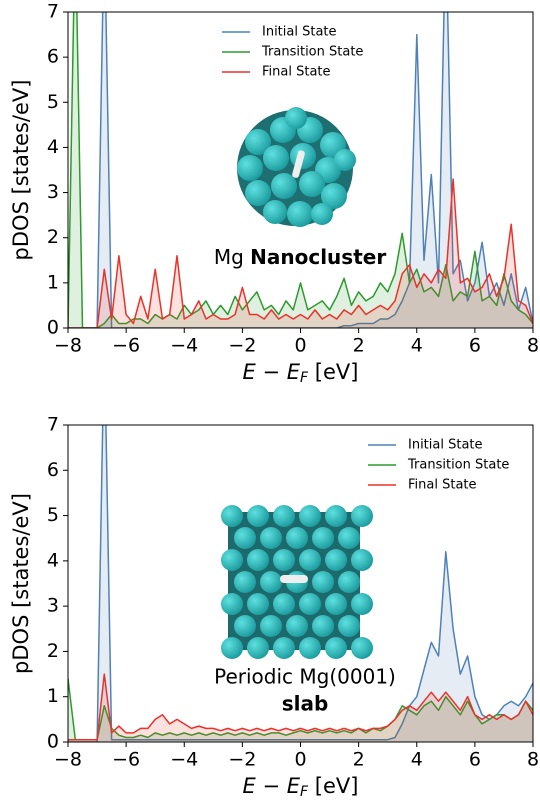 The width and height of the screenshot is (540, 809). Describe the element at coordinates (184, 760) in the screenshot. I see `x-tick-label: −4` at that location.